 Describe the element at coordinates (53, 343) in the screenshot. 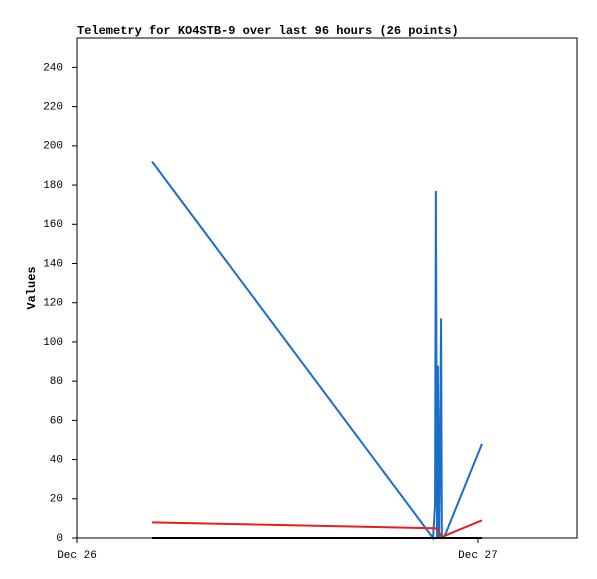

I see `y-tick-label: 100` at that location.